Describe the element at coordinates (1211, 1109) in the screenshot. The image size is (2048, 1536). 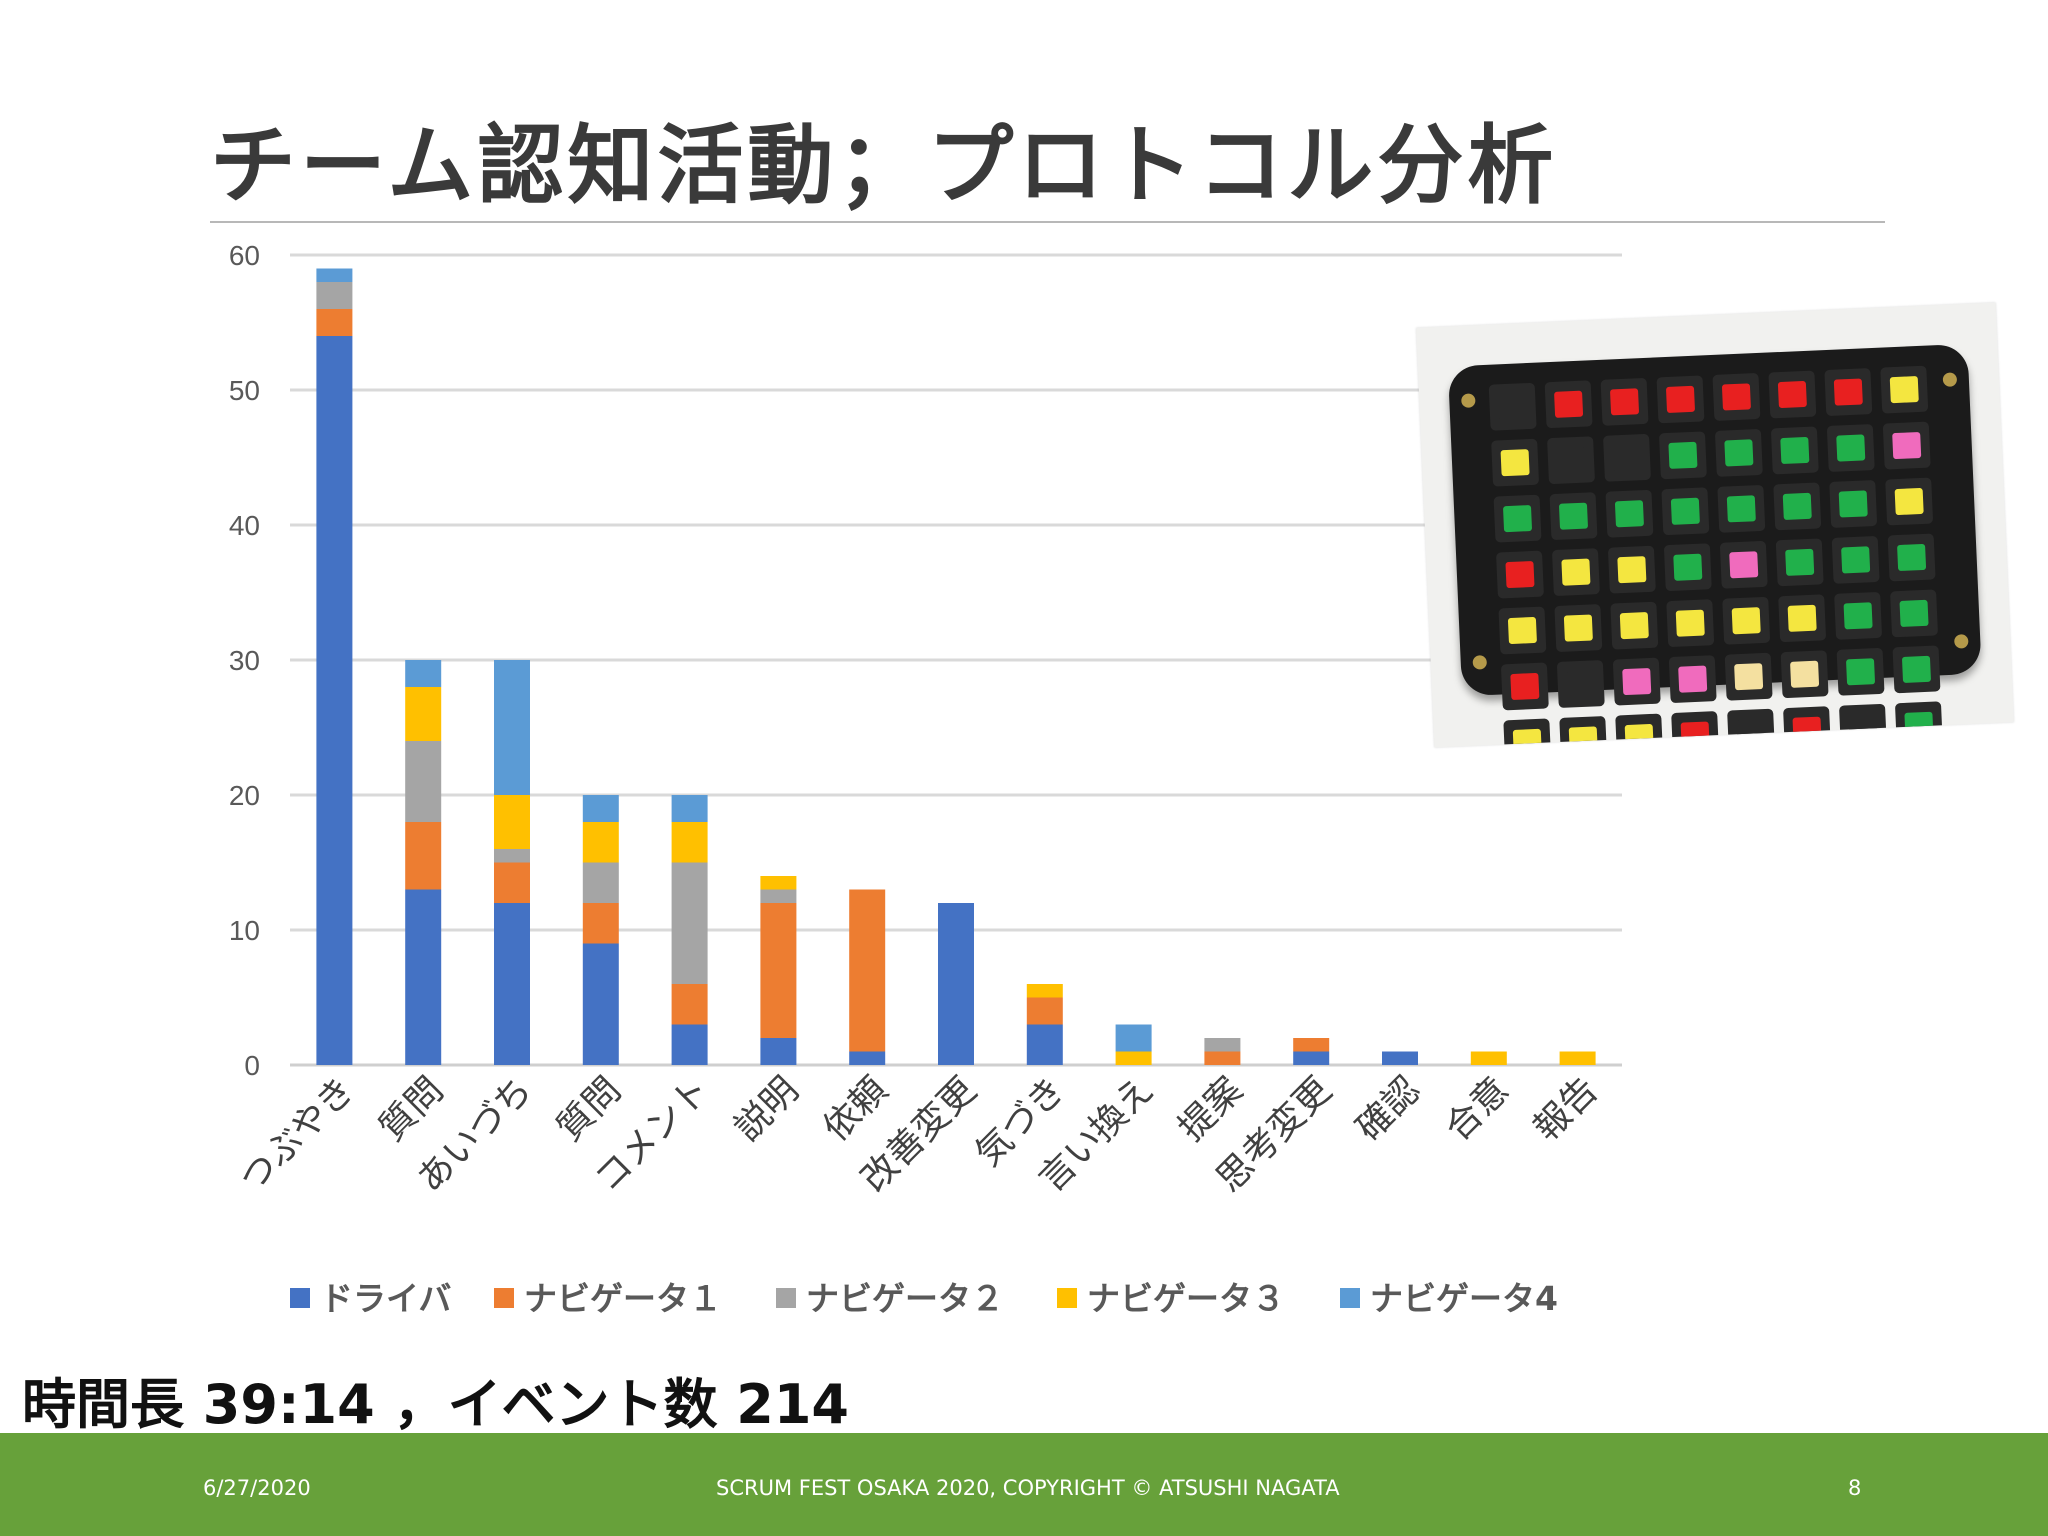
I see `x-tick-label: 提案` at that location.